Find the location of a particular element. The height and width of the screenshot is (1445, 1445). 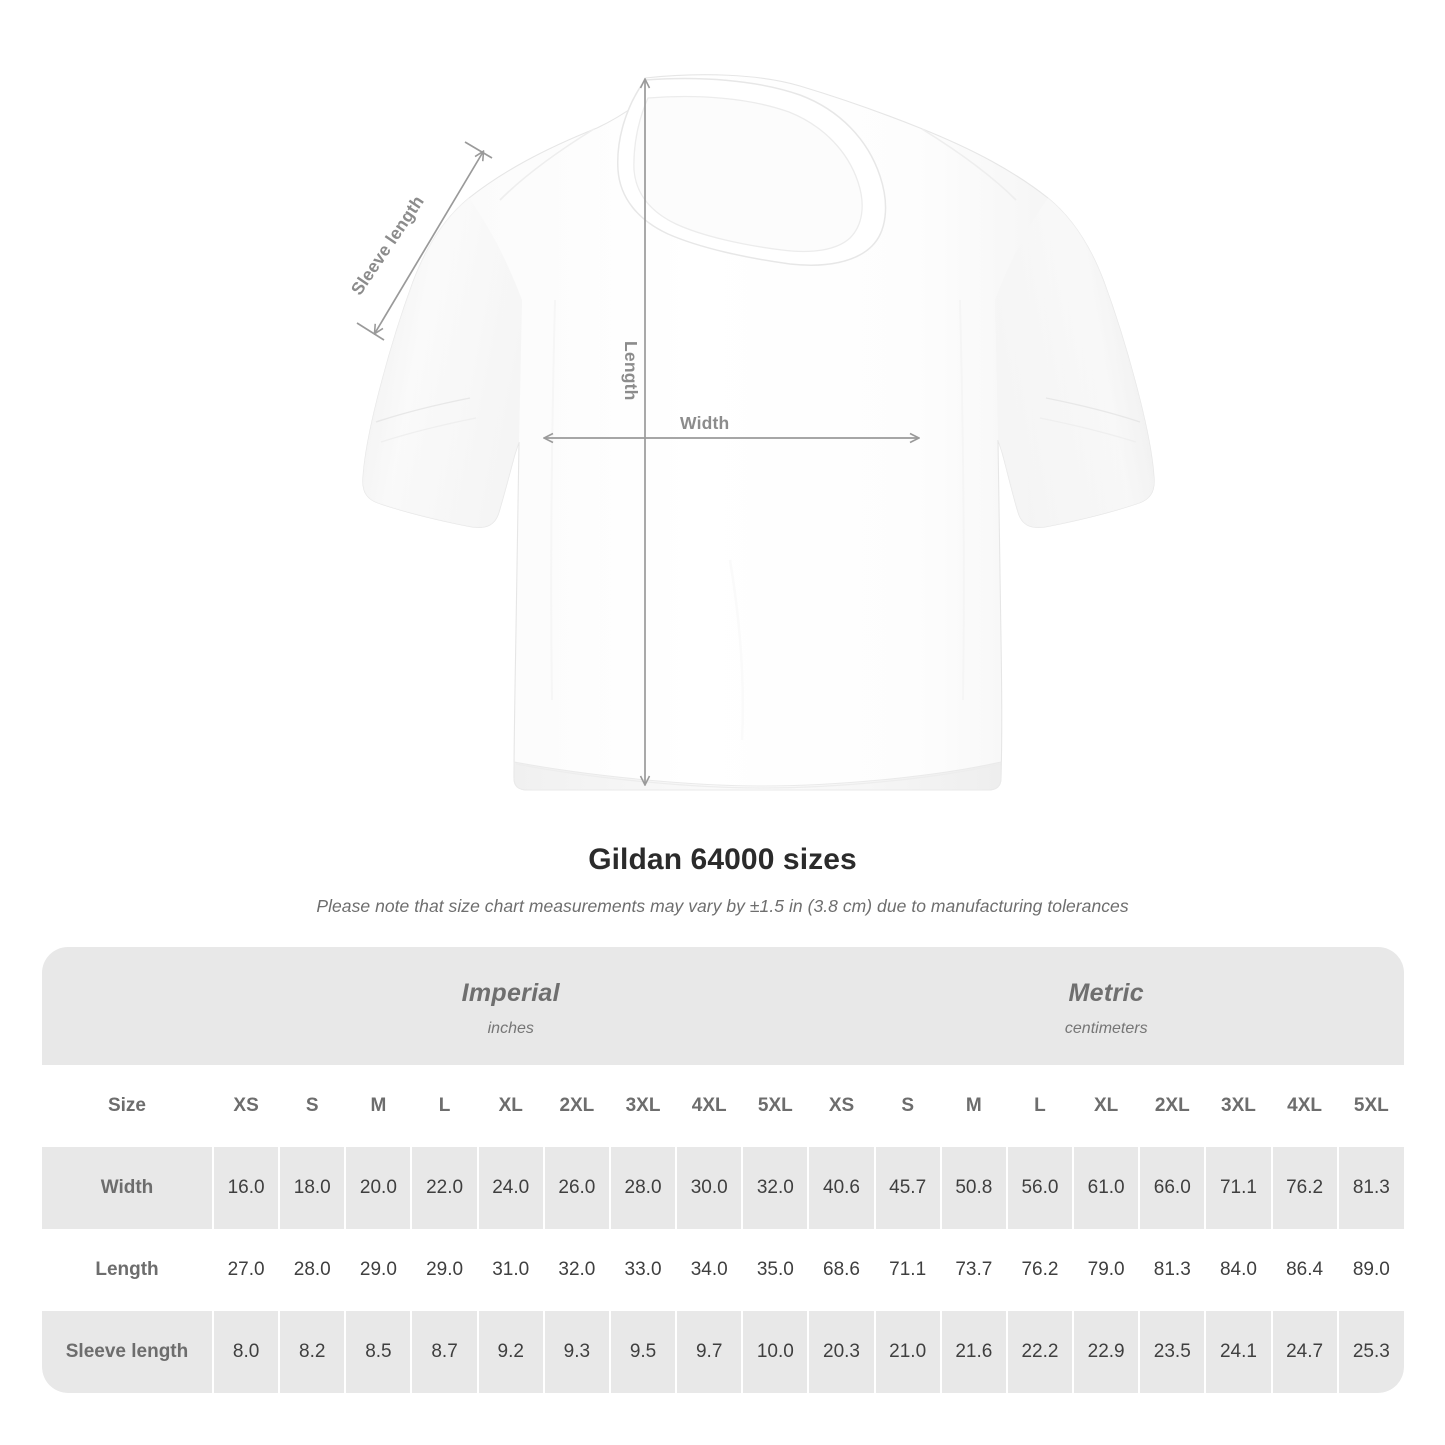

column-header-imperial-l: L is located at coordinates (444, 1106).